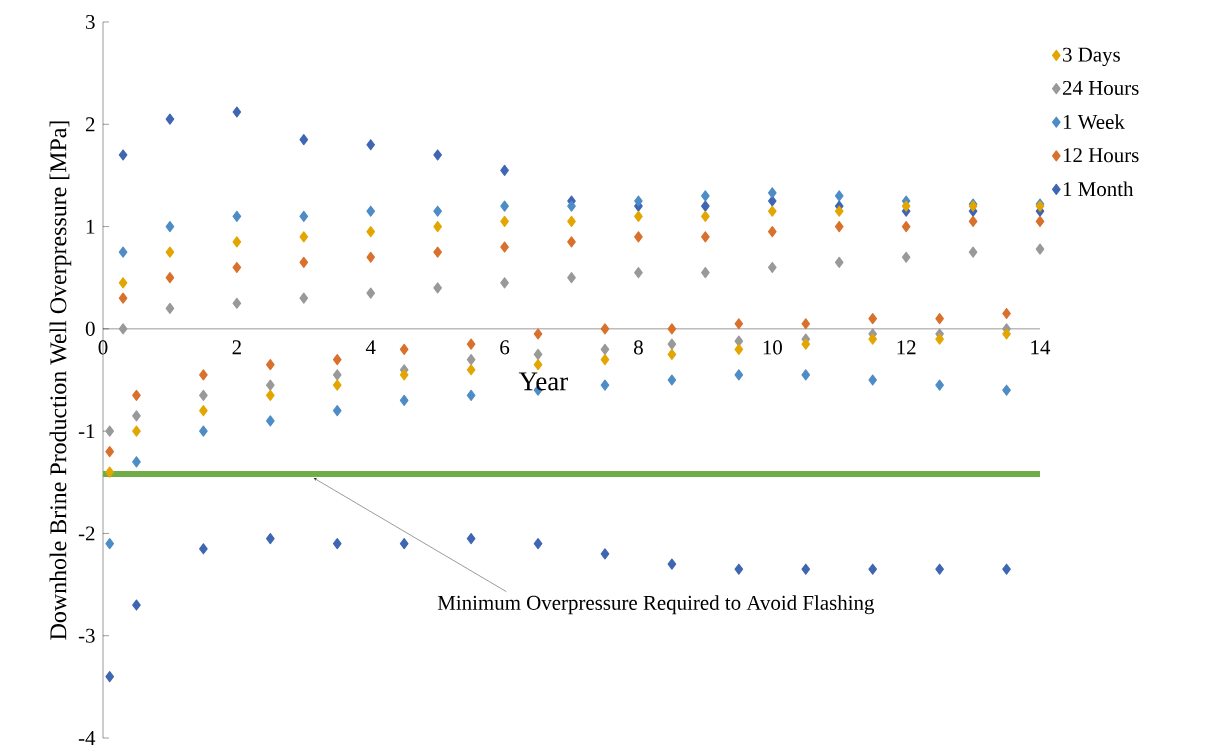 This screenshot has width=1224, height=746. Describe the element at coordinates (1101, 155) in the screenshot. I see `legend-label: 12 Hours` at that location.